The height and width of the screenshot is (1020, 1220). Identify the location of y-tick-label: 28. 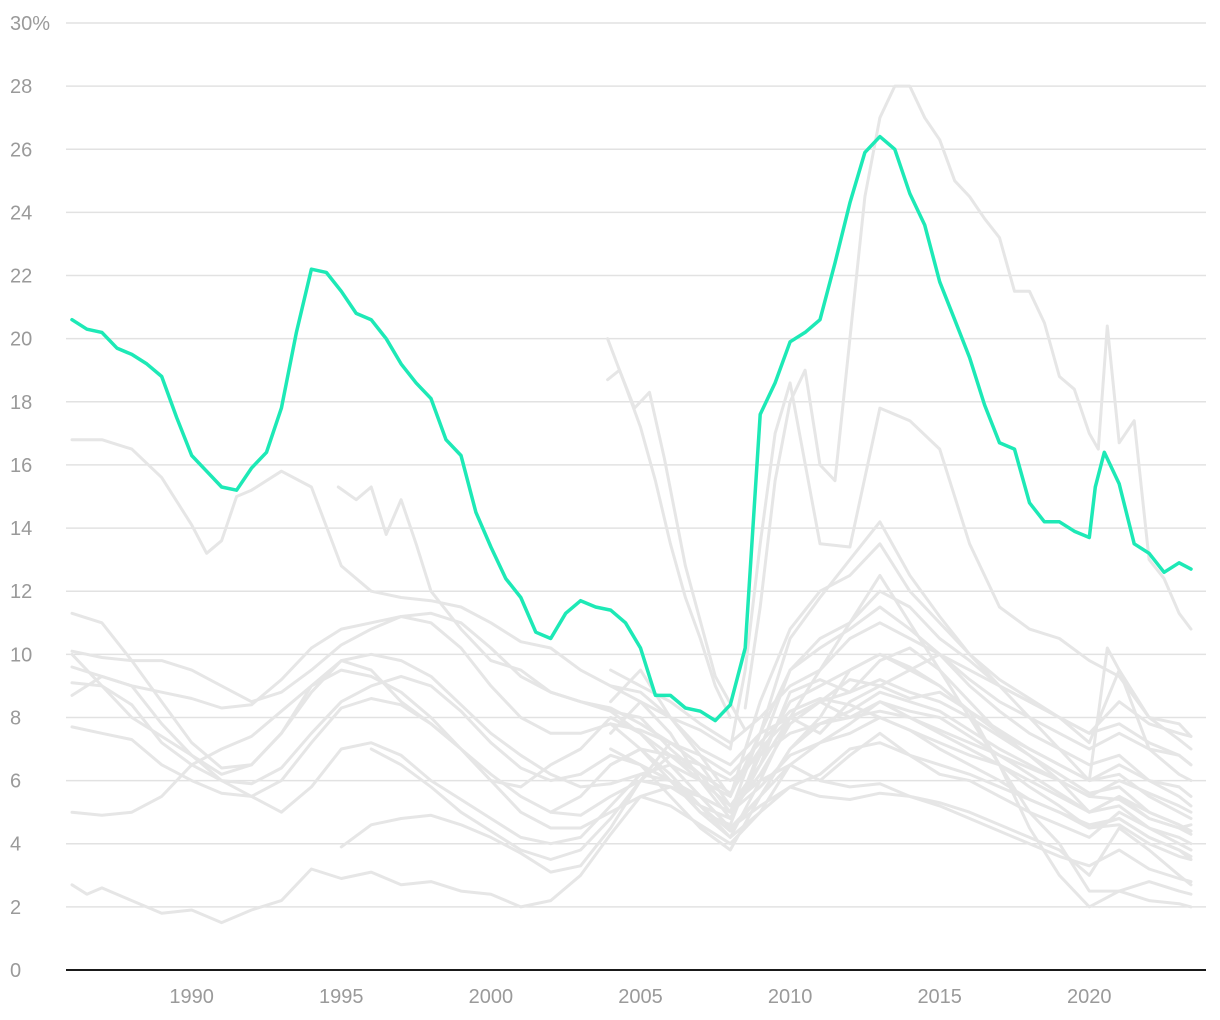
(21, 87).